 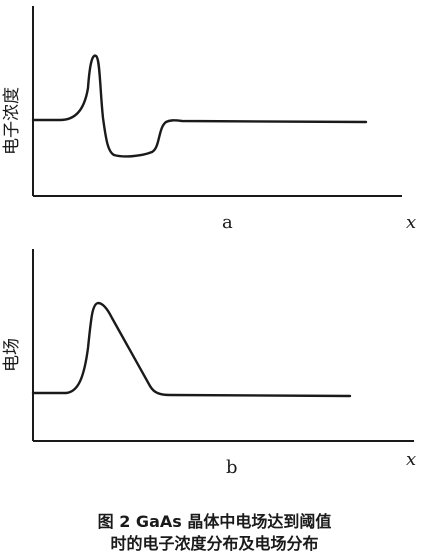 I want to click on panel-a-y-axis-label: 电子浓度, so click(x=12, y=121).